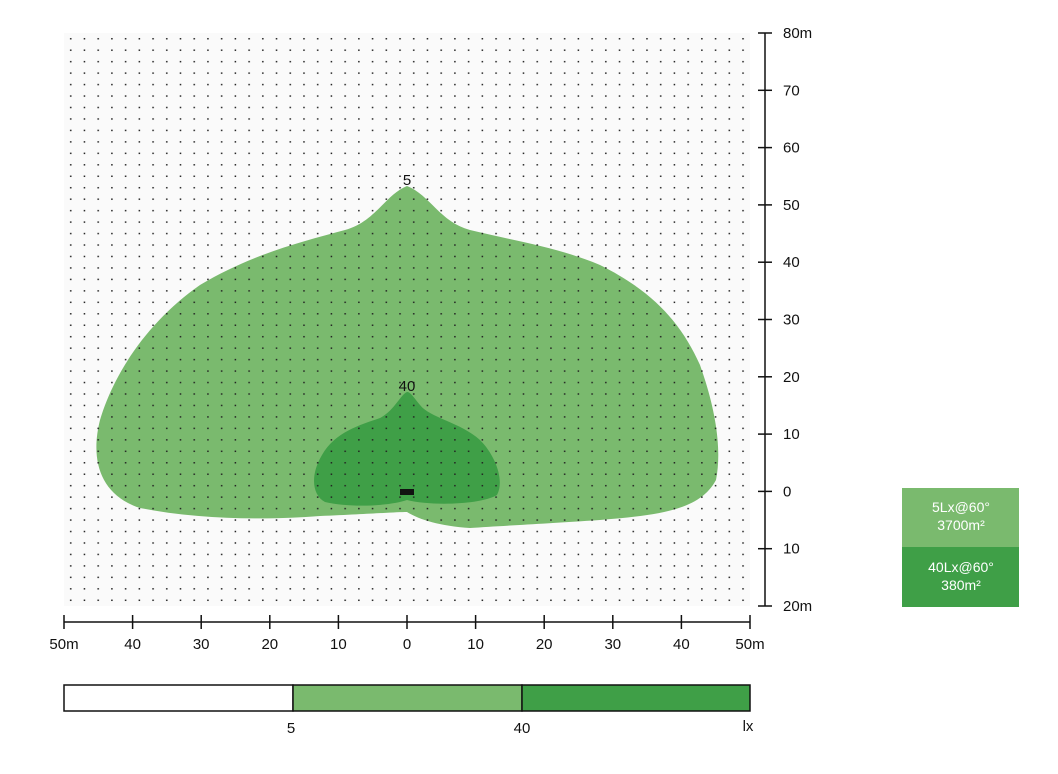 This screenshot has height=774, width=1058. What do you see at coordinates (407, 644) in the screenshot?
I see `x-tick-label: 0` at bounding box center [407, 644].